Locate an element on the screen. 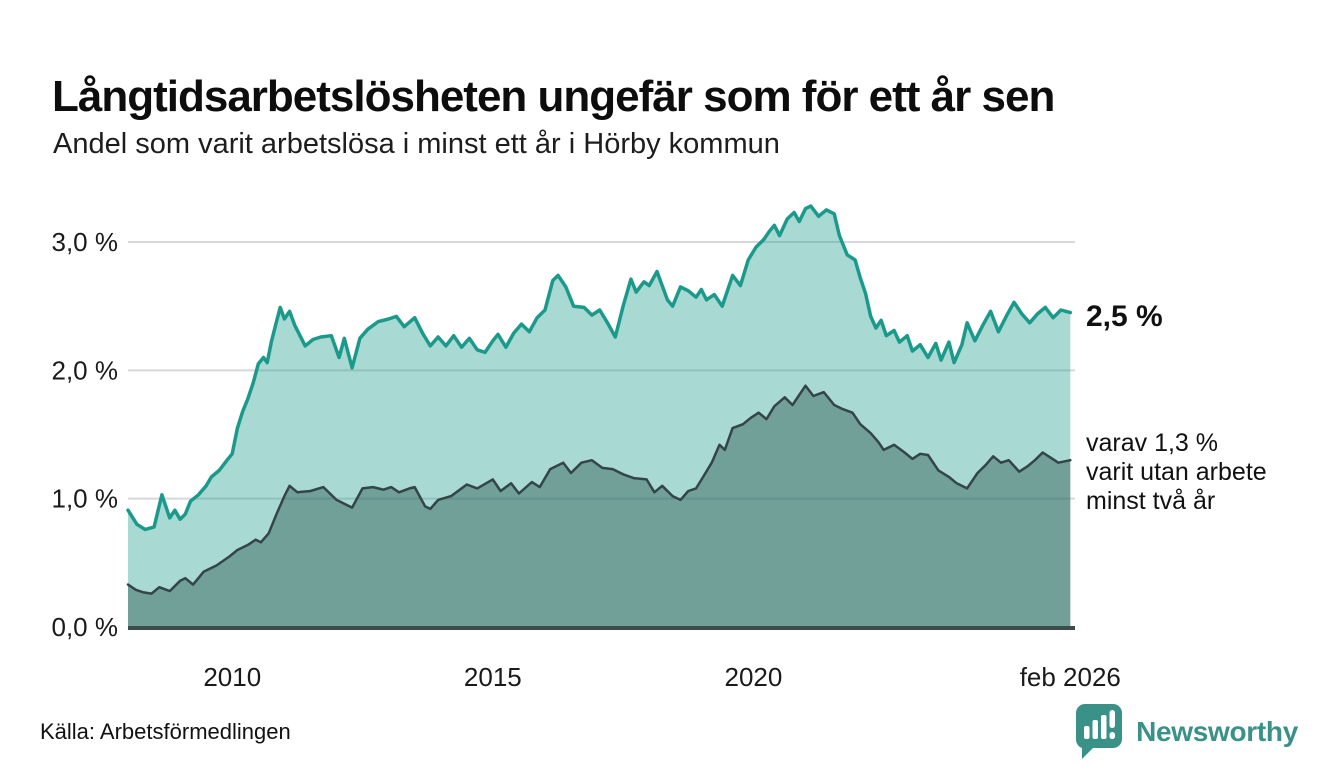 The width and height of the screenshot is (1340, 780). y-axis-tick-label: 3,0 % is located at coordinates (85, 242).